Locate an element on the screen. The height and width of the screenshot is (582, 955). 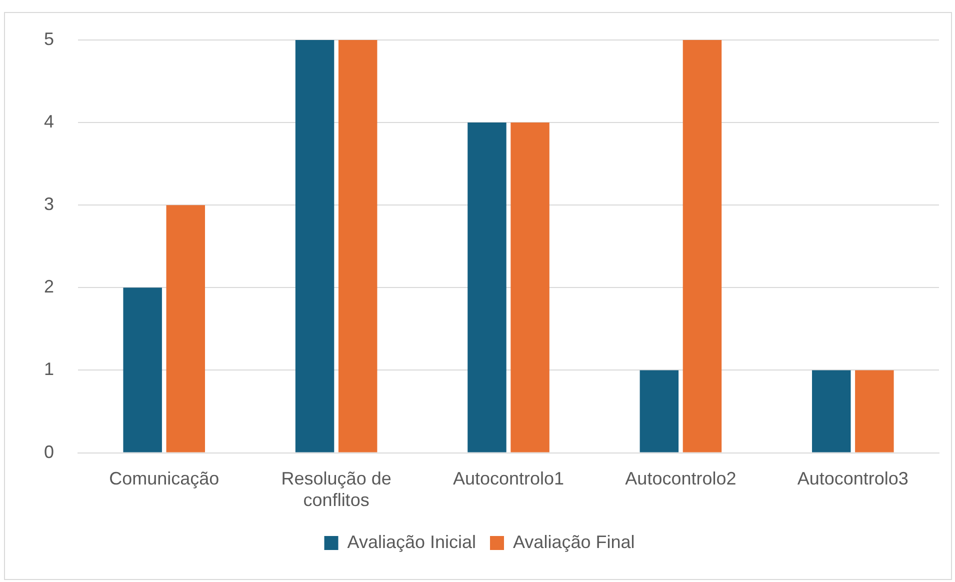
y-tick-label: 5 is located at coordinates (49, 38).